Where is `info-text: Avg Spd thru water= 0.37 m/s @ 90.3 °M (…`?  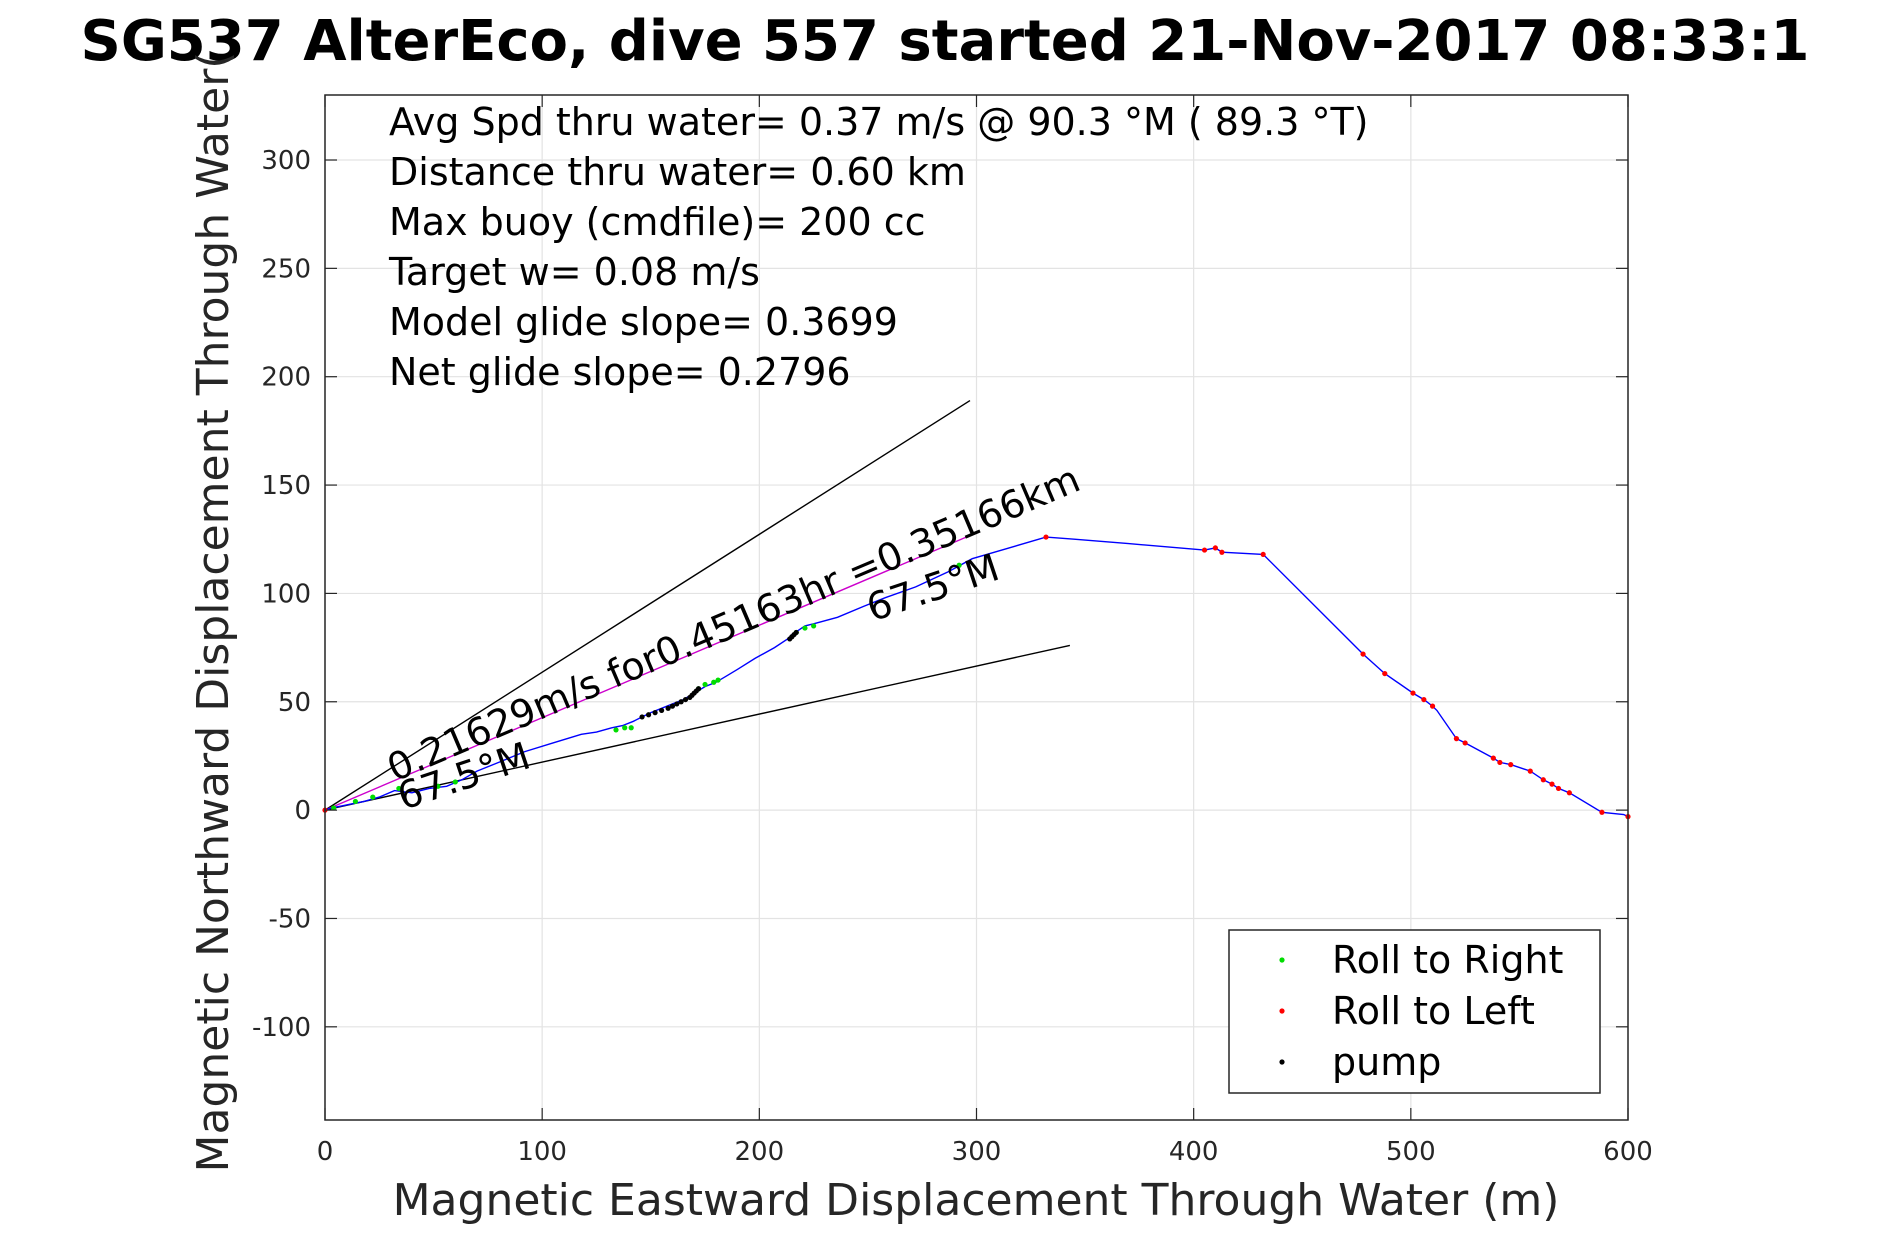 info-text: Avg Spd thru water= 0.37 m/s @ 90.3 °M (… is located at coordinates (878, 247).